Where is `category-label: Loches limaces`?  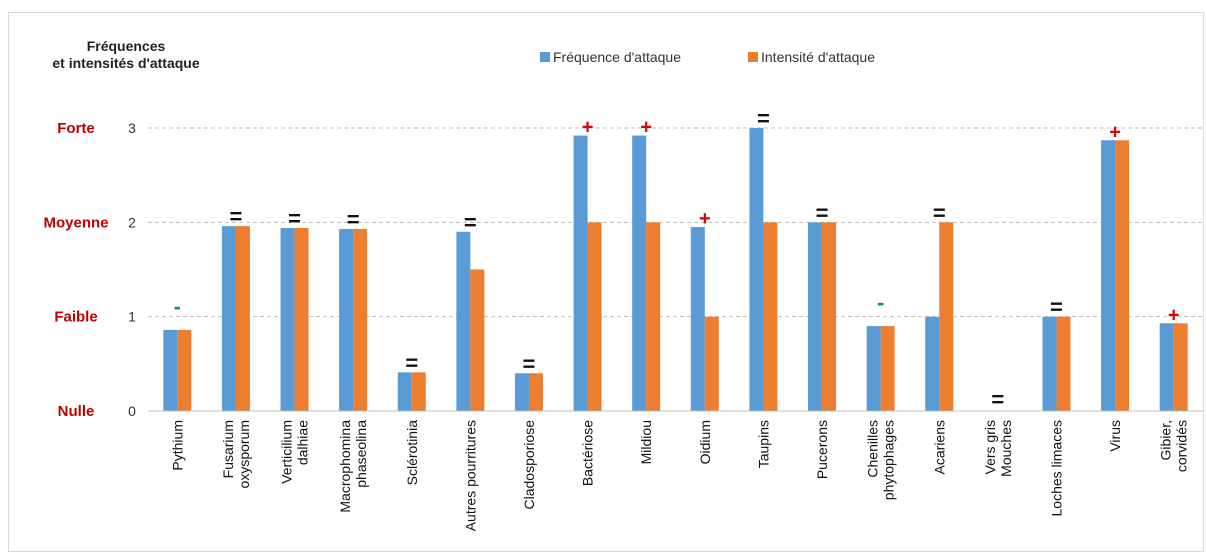 category-label: Loches limaces is located at coordinates (1056, 468).